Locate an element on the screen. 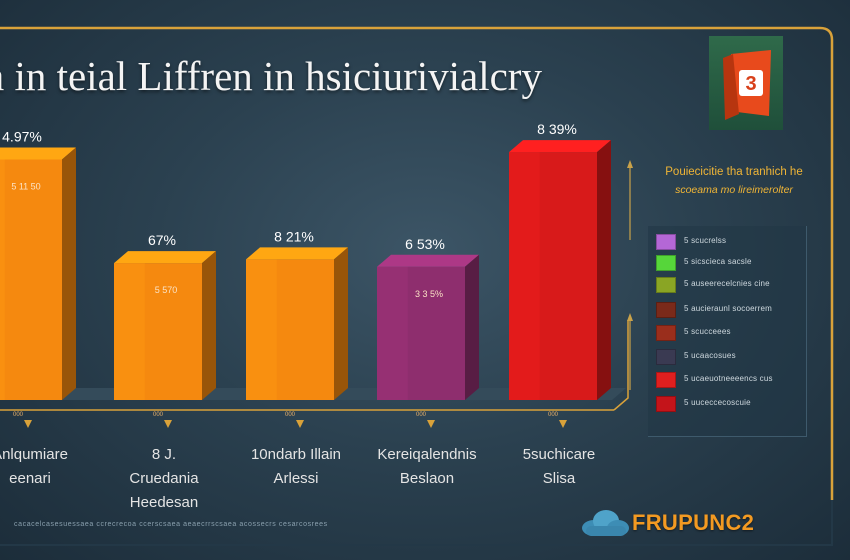 The image size is (850, 560). arrowhead-lower-icon is located at coordinates (630, 317).